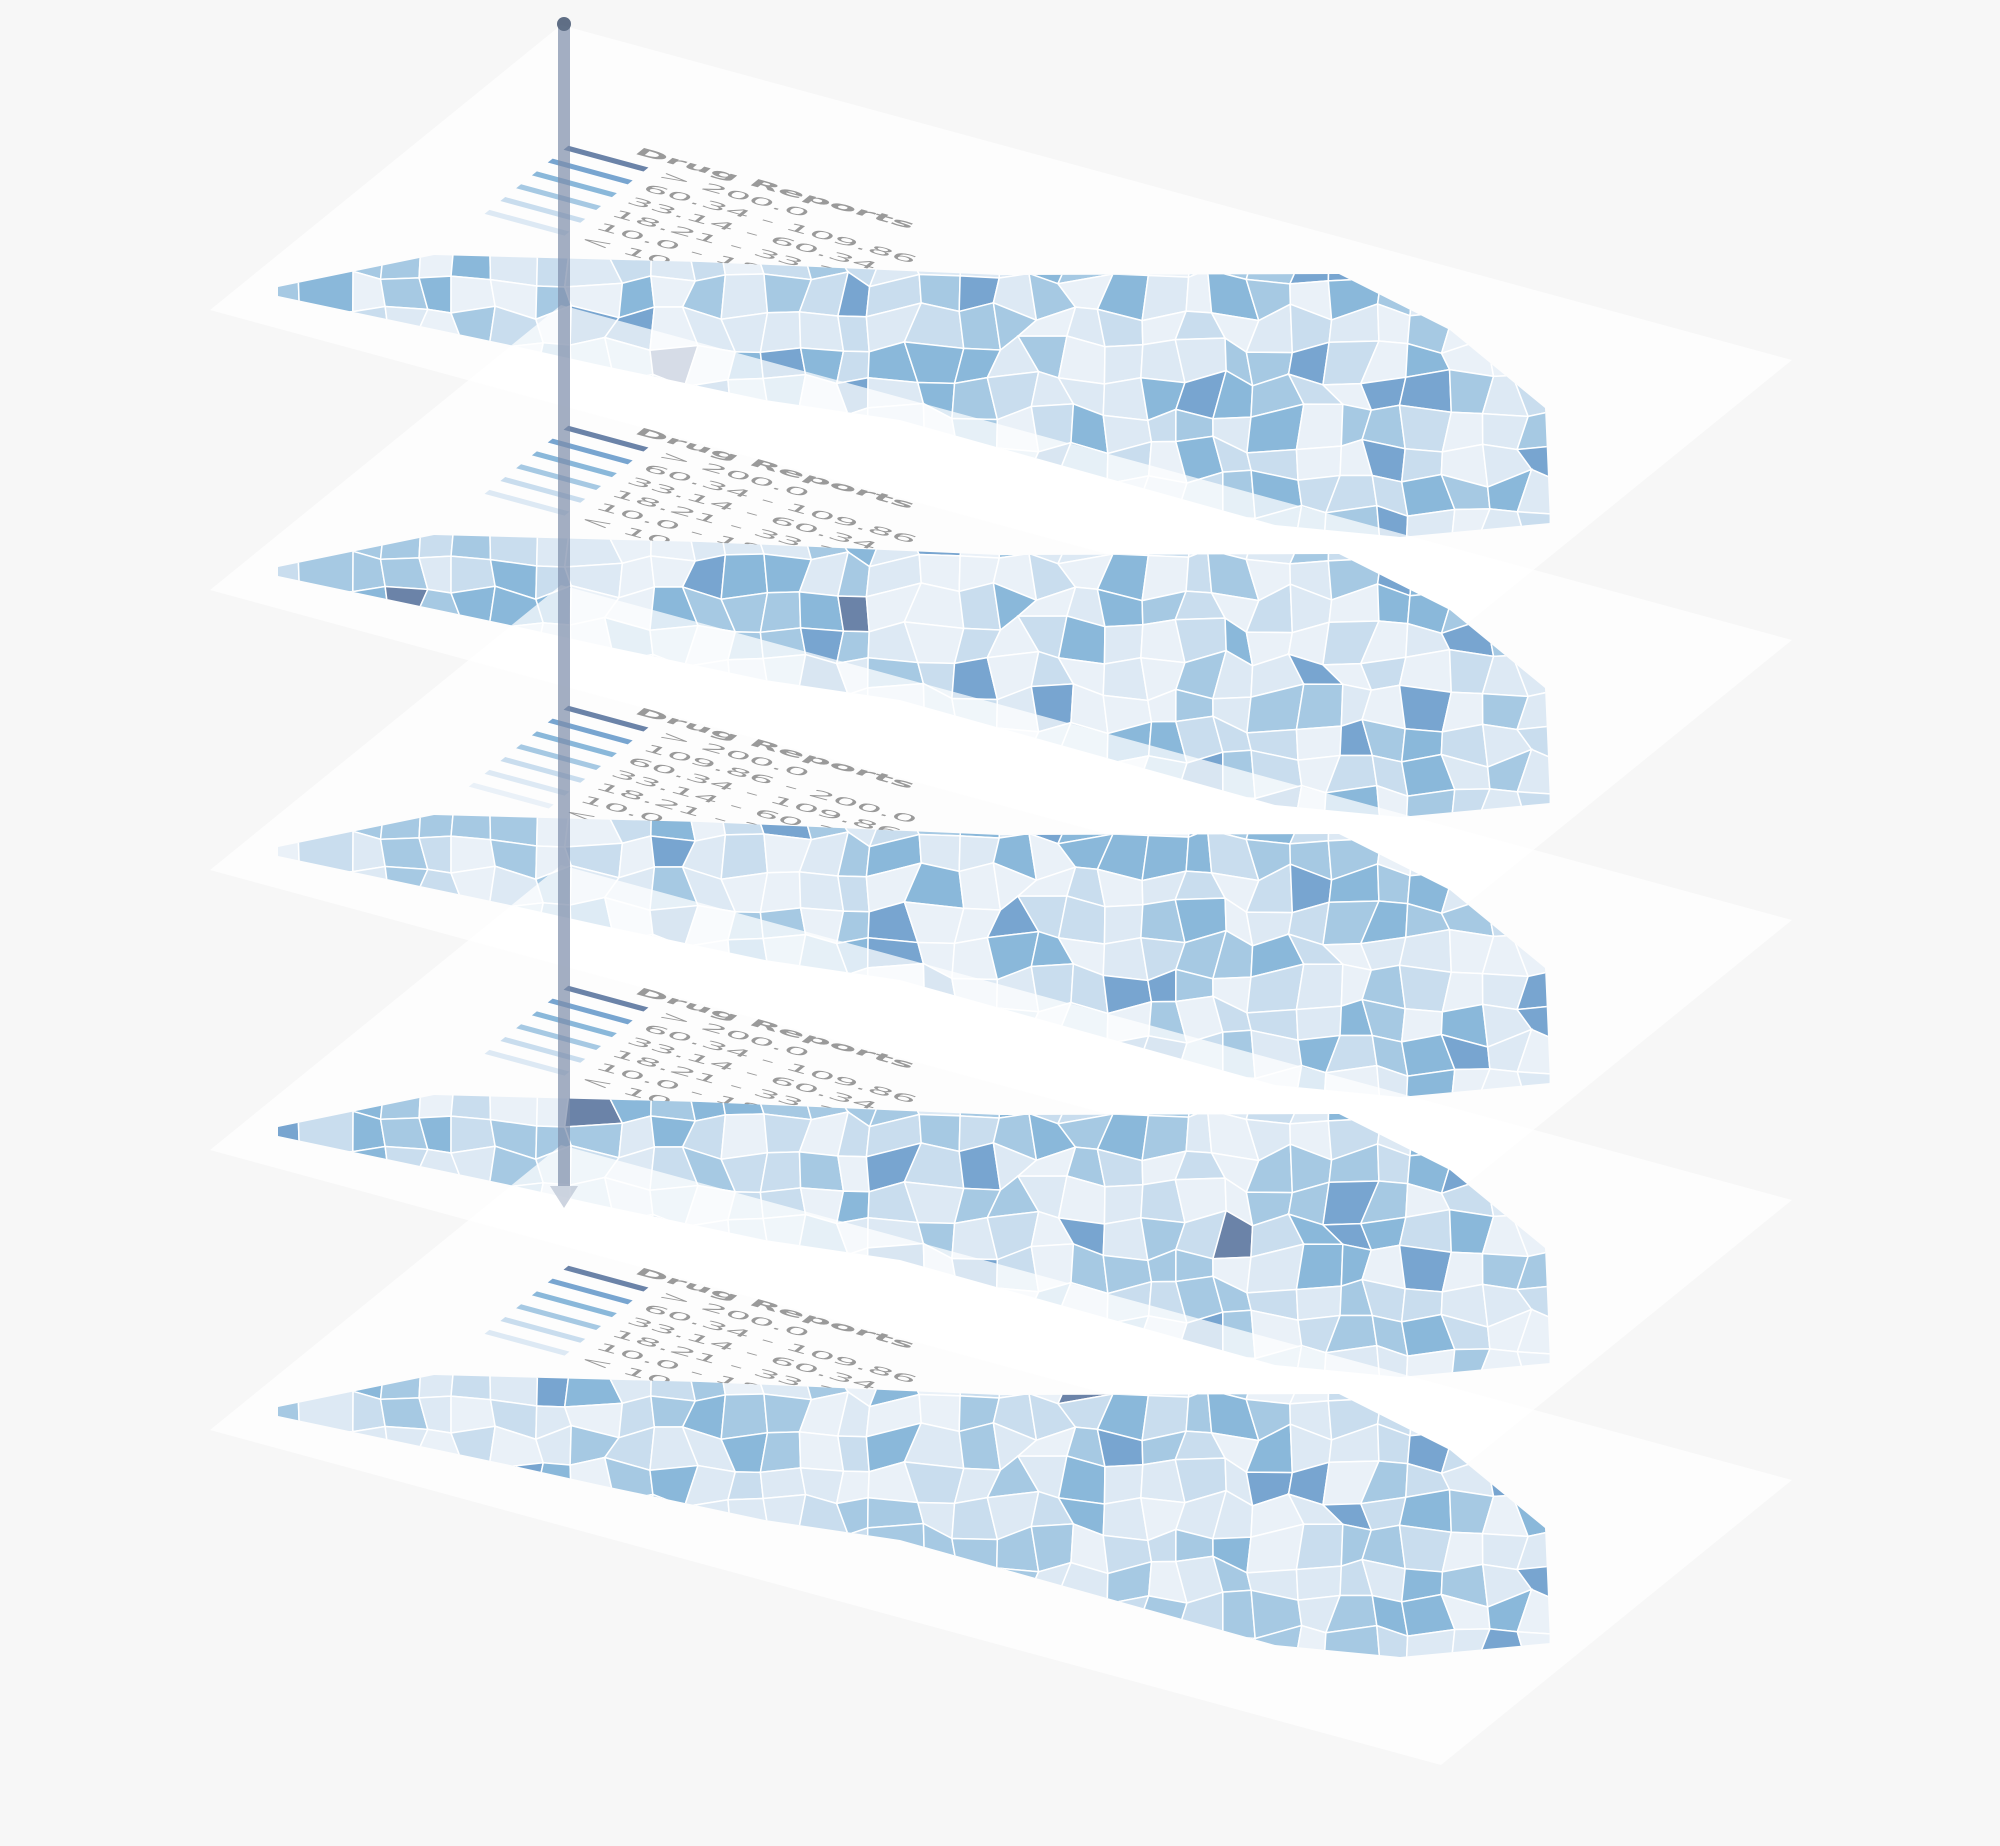 The height and width of the screenshot is (1846, 2000). Describe the element at coordinates (564, 1197) in the screenshot. I see `arrow-head` at that location.